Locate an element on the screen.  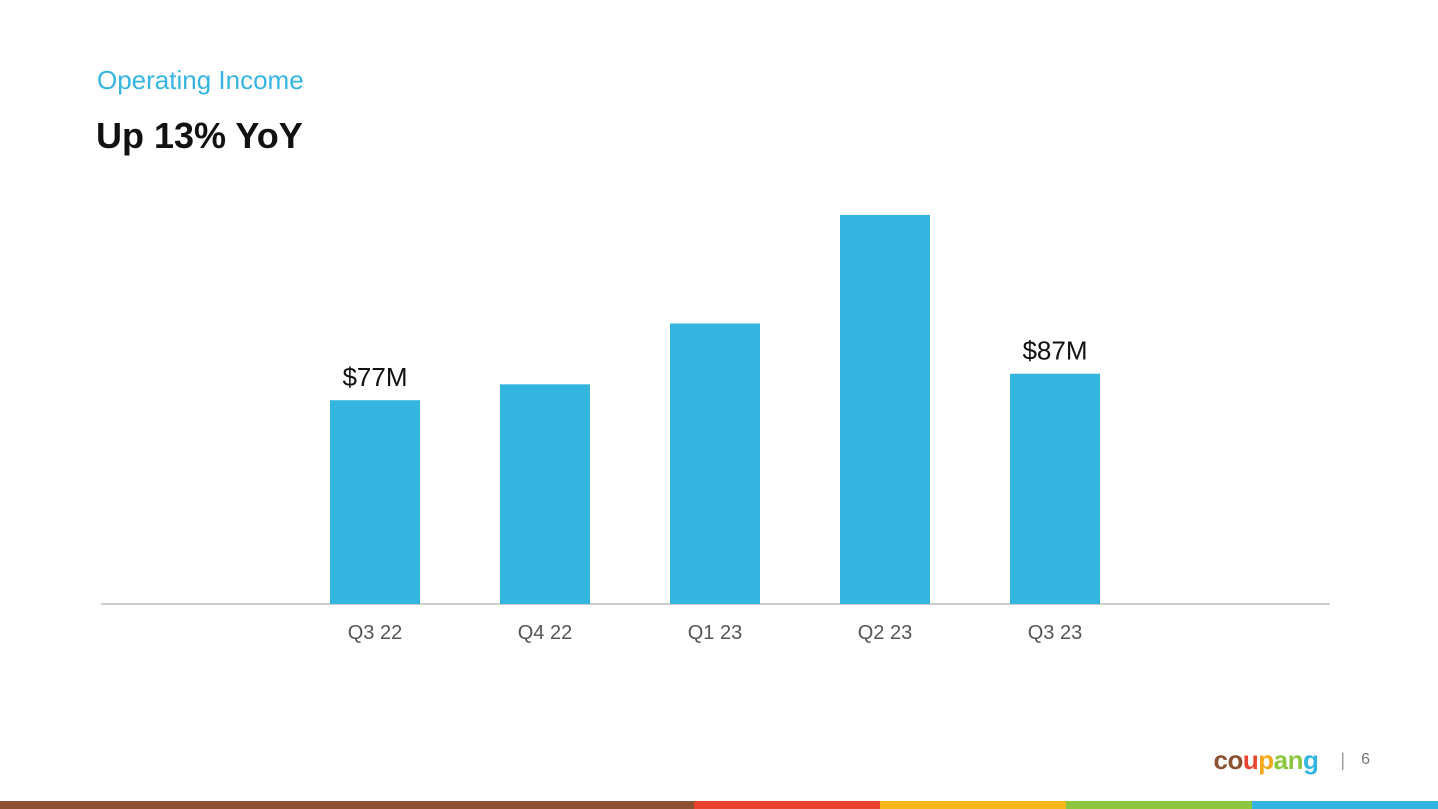
logo-letter: c is located at coordinates (1220, 760).